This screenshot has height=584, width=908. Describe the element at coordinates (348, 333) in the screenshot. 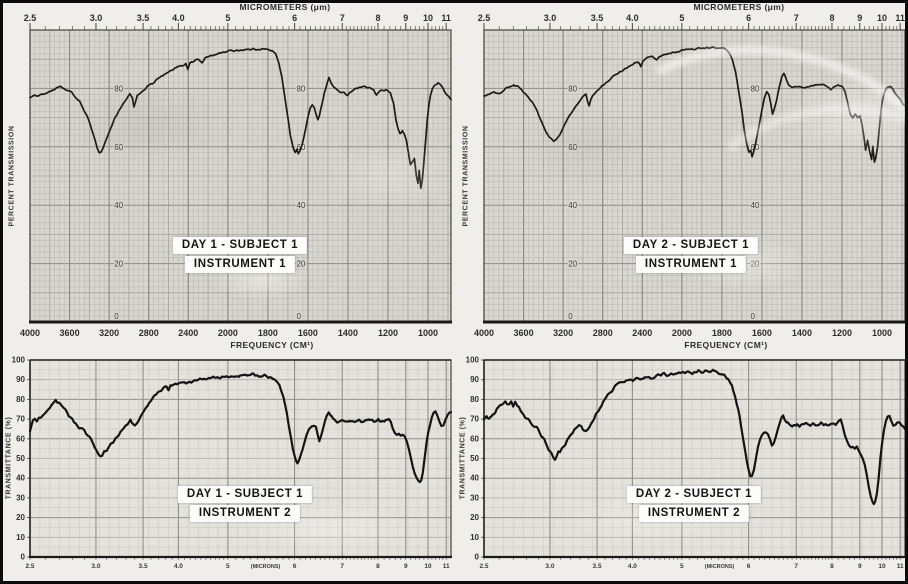

I see `svg-text: 1400` at that location.